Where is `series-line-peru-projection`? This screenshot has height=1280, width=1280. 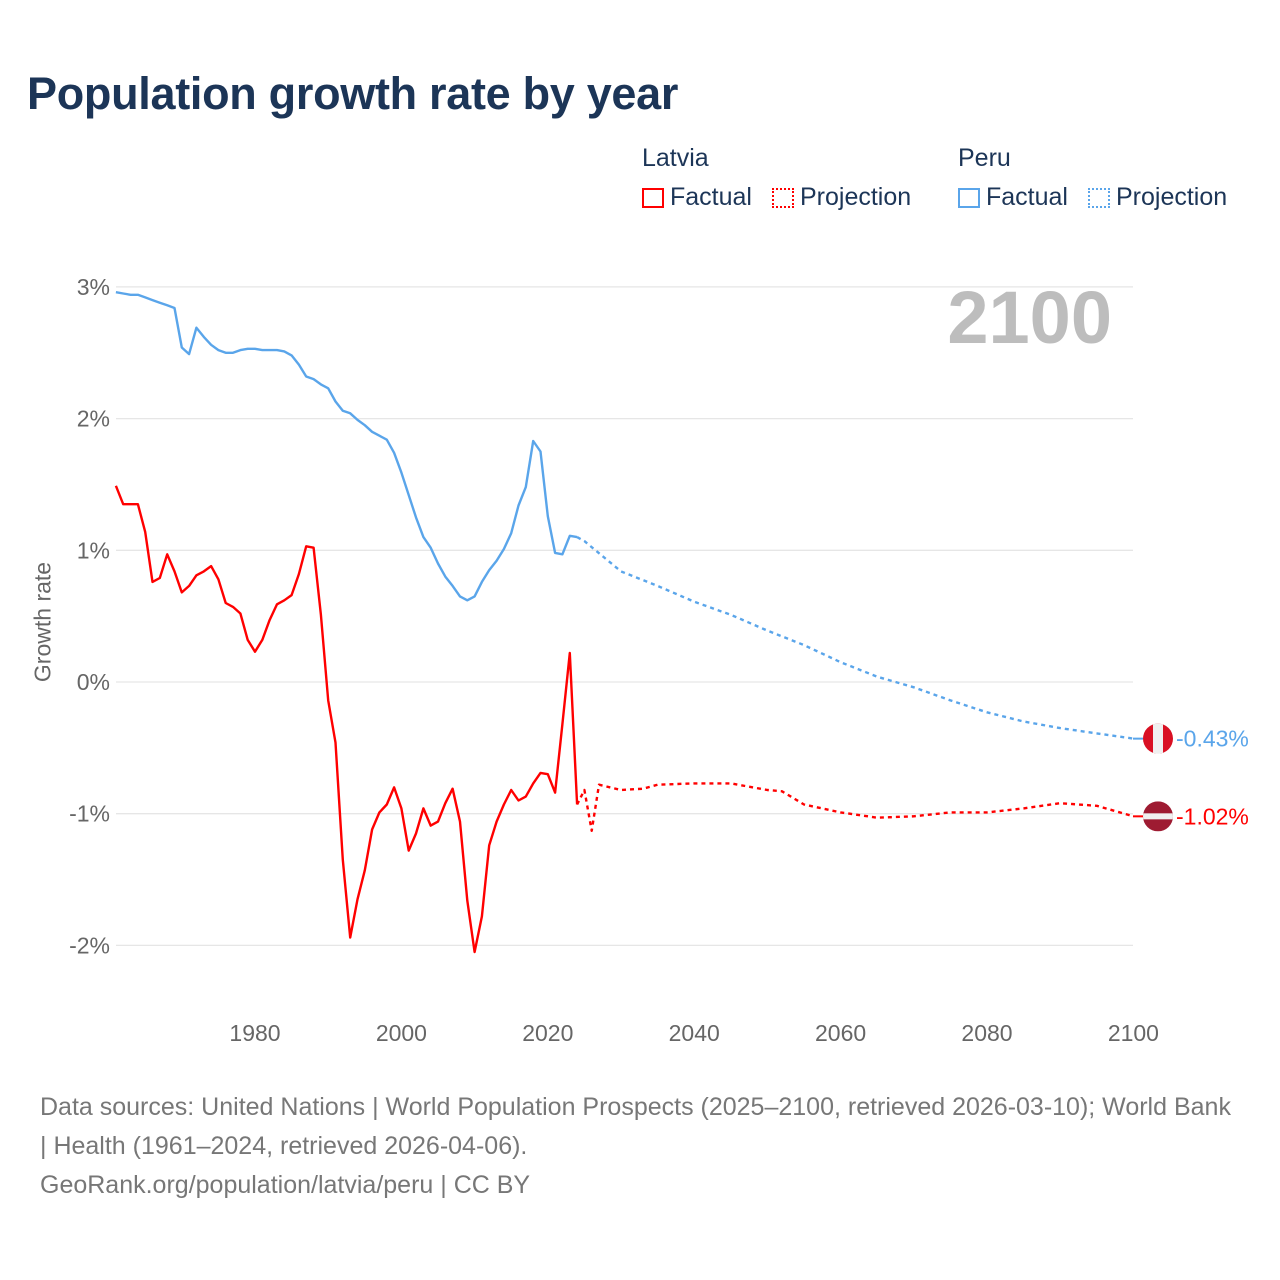
series-line-peru-projection is located at coordinates (855, 638).